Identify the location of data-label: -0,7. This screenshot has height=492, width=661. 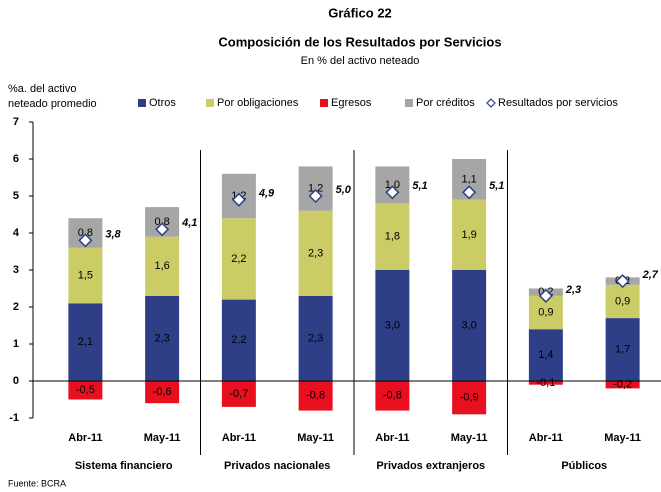
(238, 394).